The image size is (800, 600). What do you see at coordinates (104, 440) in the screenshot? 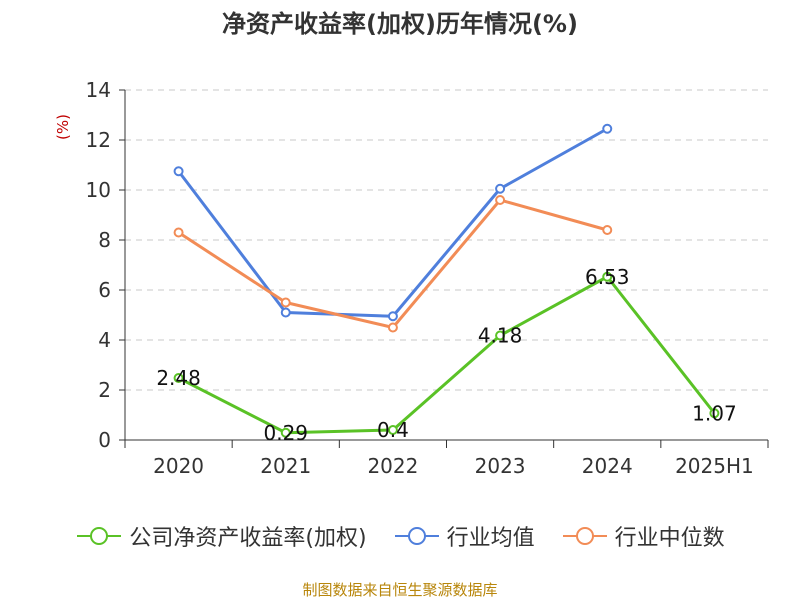
I see `y-tick-label: 0` at bounding box center [104, 440].